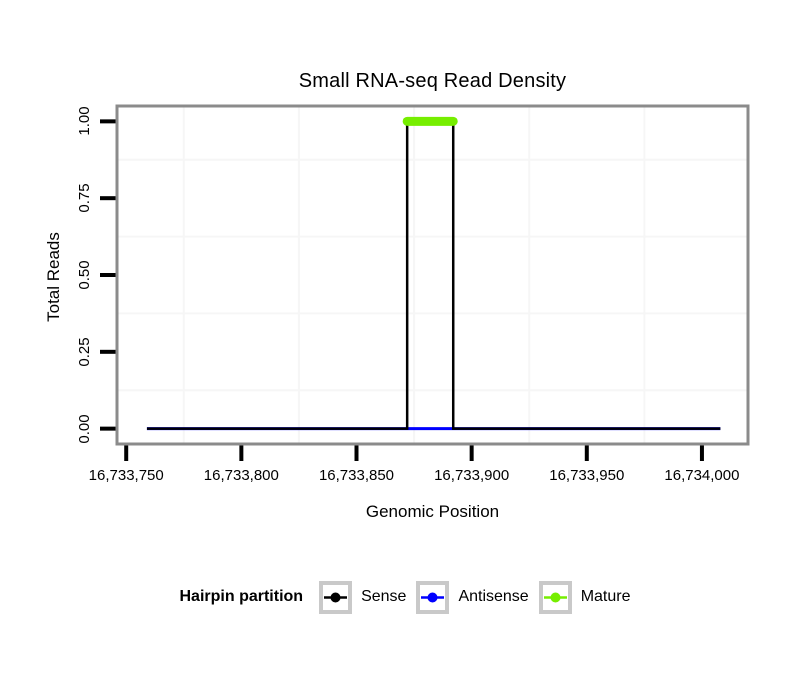  What do you see at coordinates (384, 596) in the screenshot?
I see `legend-label: Sense` at bounding box center [384, 596].